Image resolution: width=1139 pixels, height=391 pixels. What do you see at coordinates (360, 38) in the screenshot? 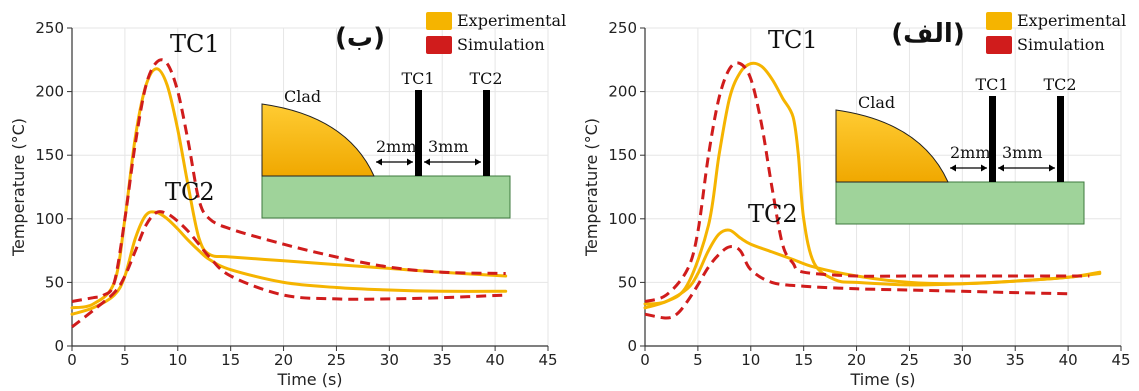
I see `panel-label: (ب)` at bounding box center [360, 38].